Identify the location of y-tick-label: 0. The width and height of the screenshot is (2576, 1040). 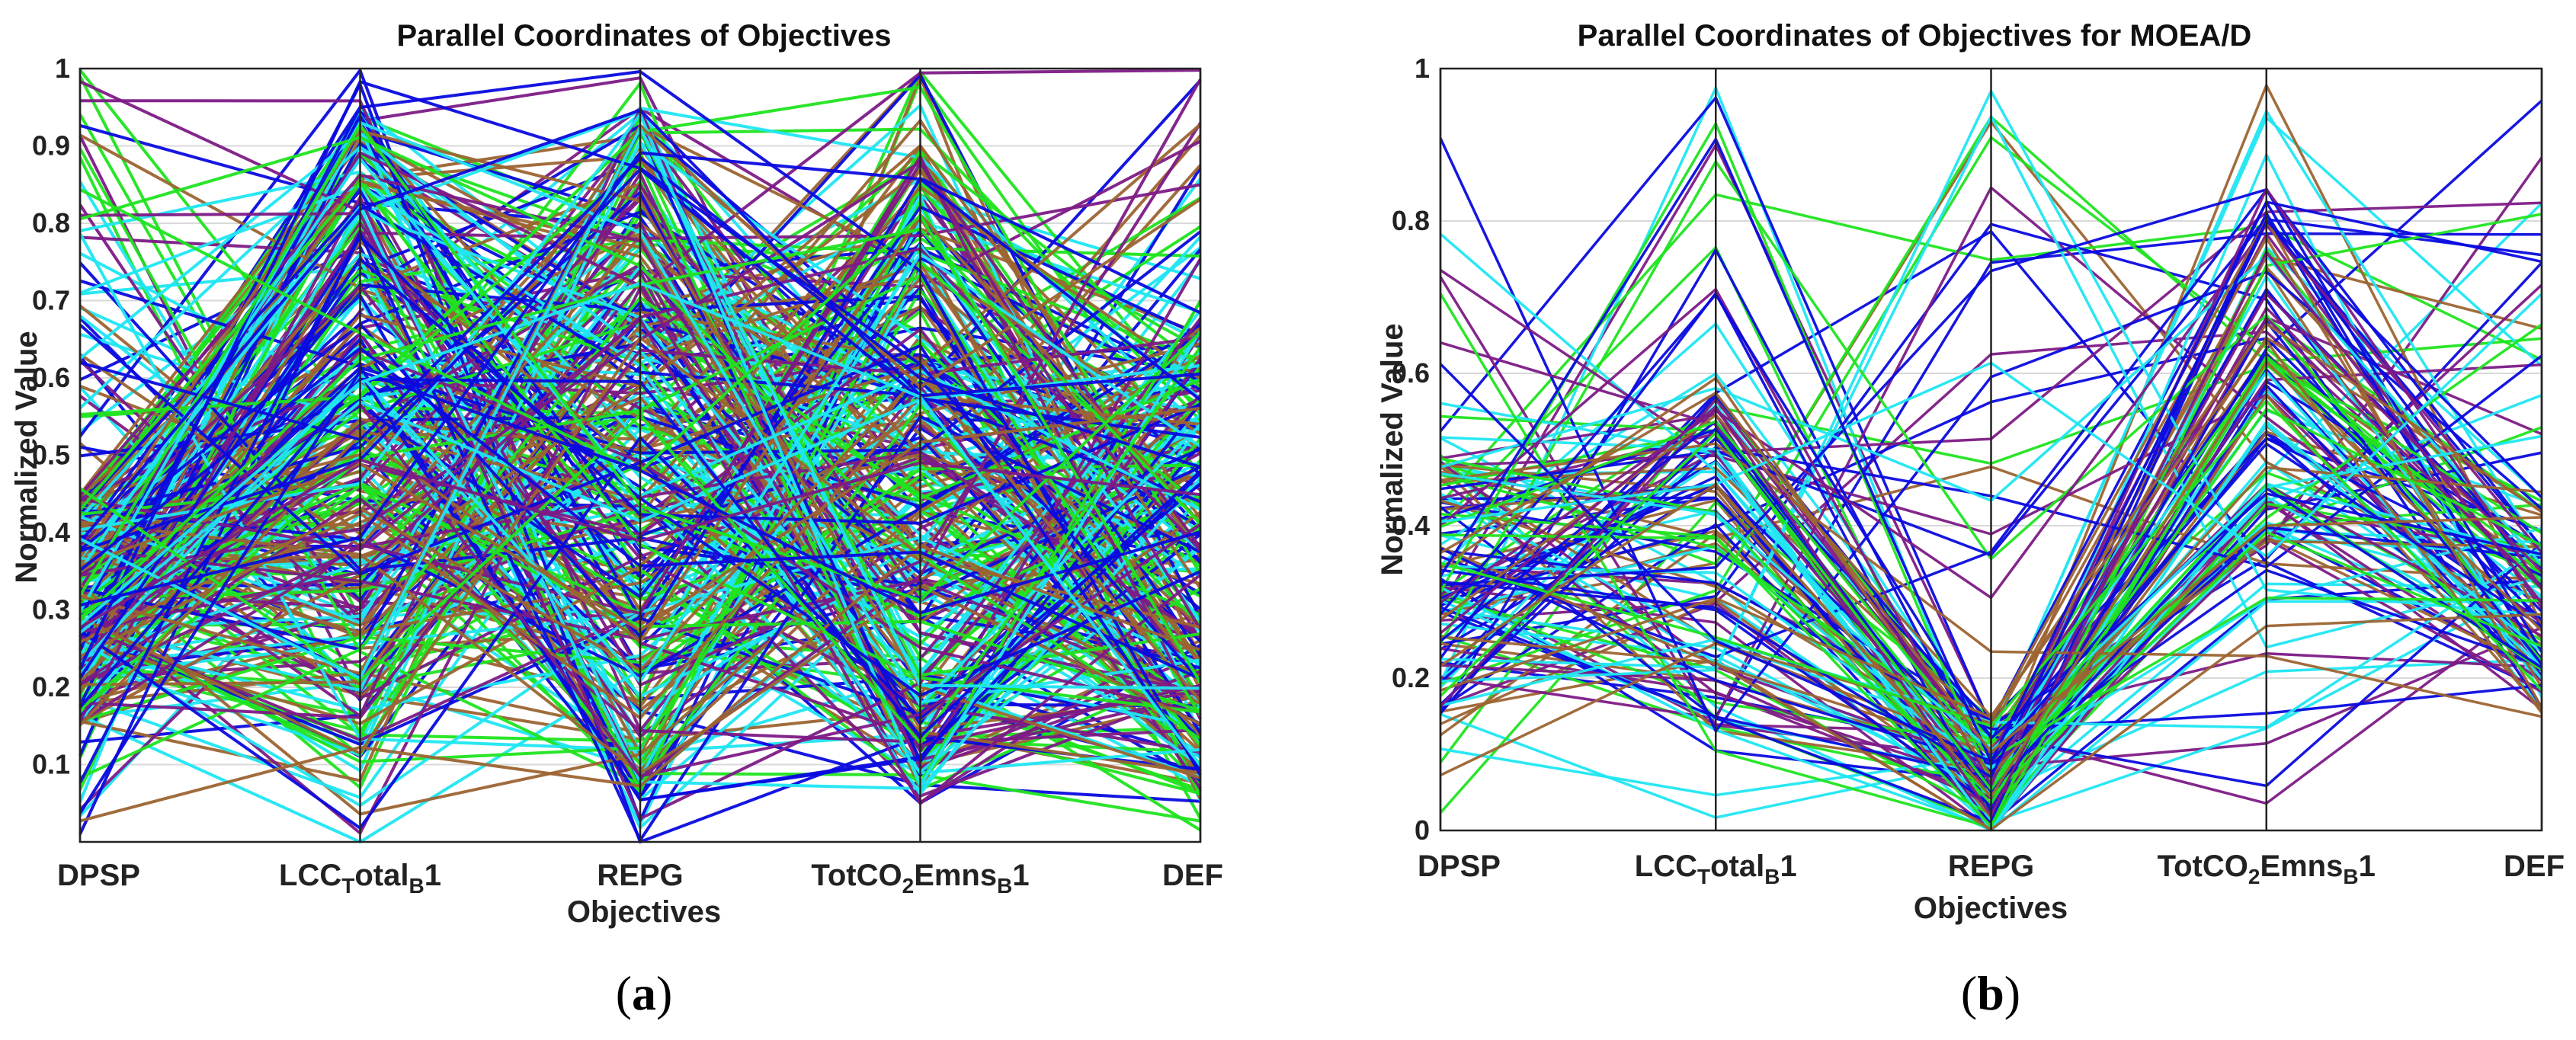
(1422, 830).